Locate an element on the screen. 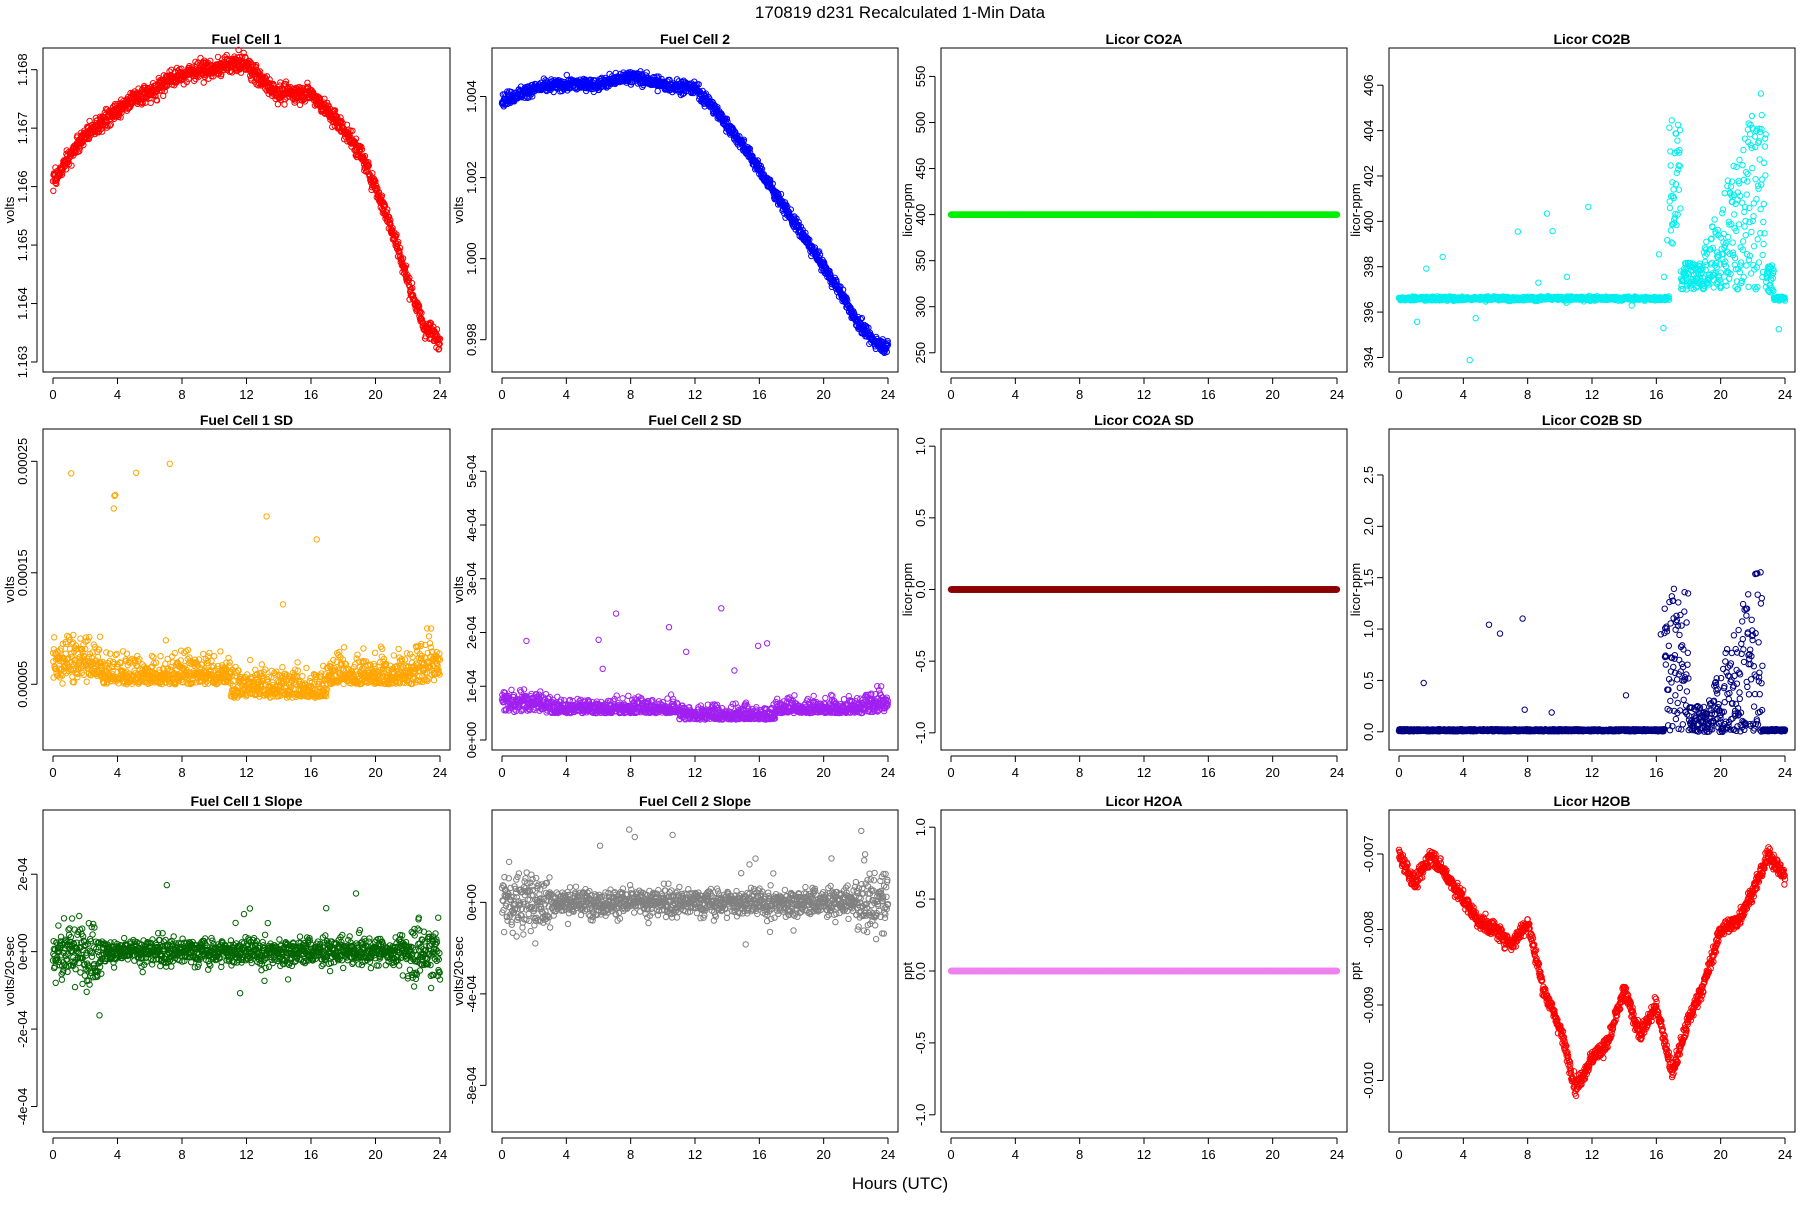  y-tick-label: 250 is located at coordinates (920, 353).